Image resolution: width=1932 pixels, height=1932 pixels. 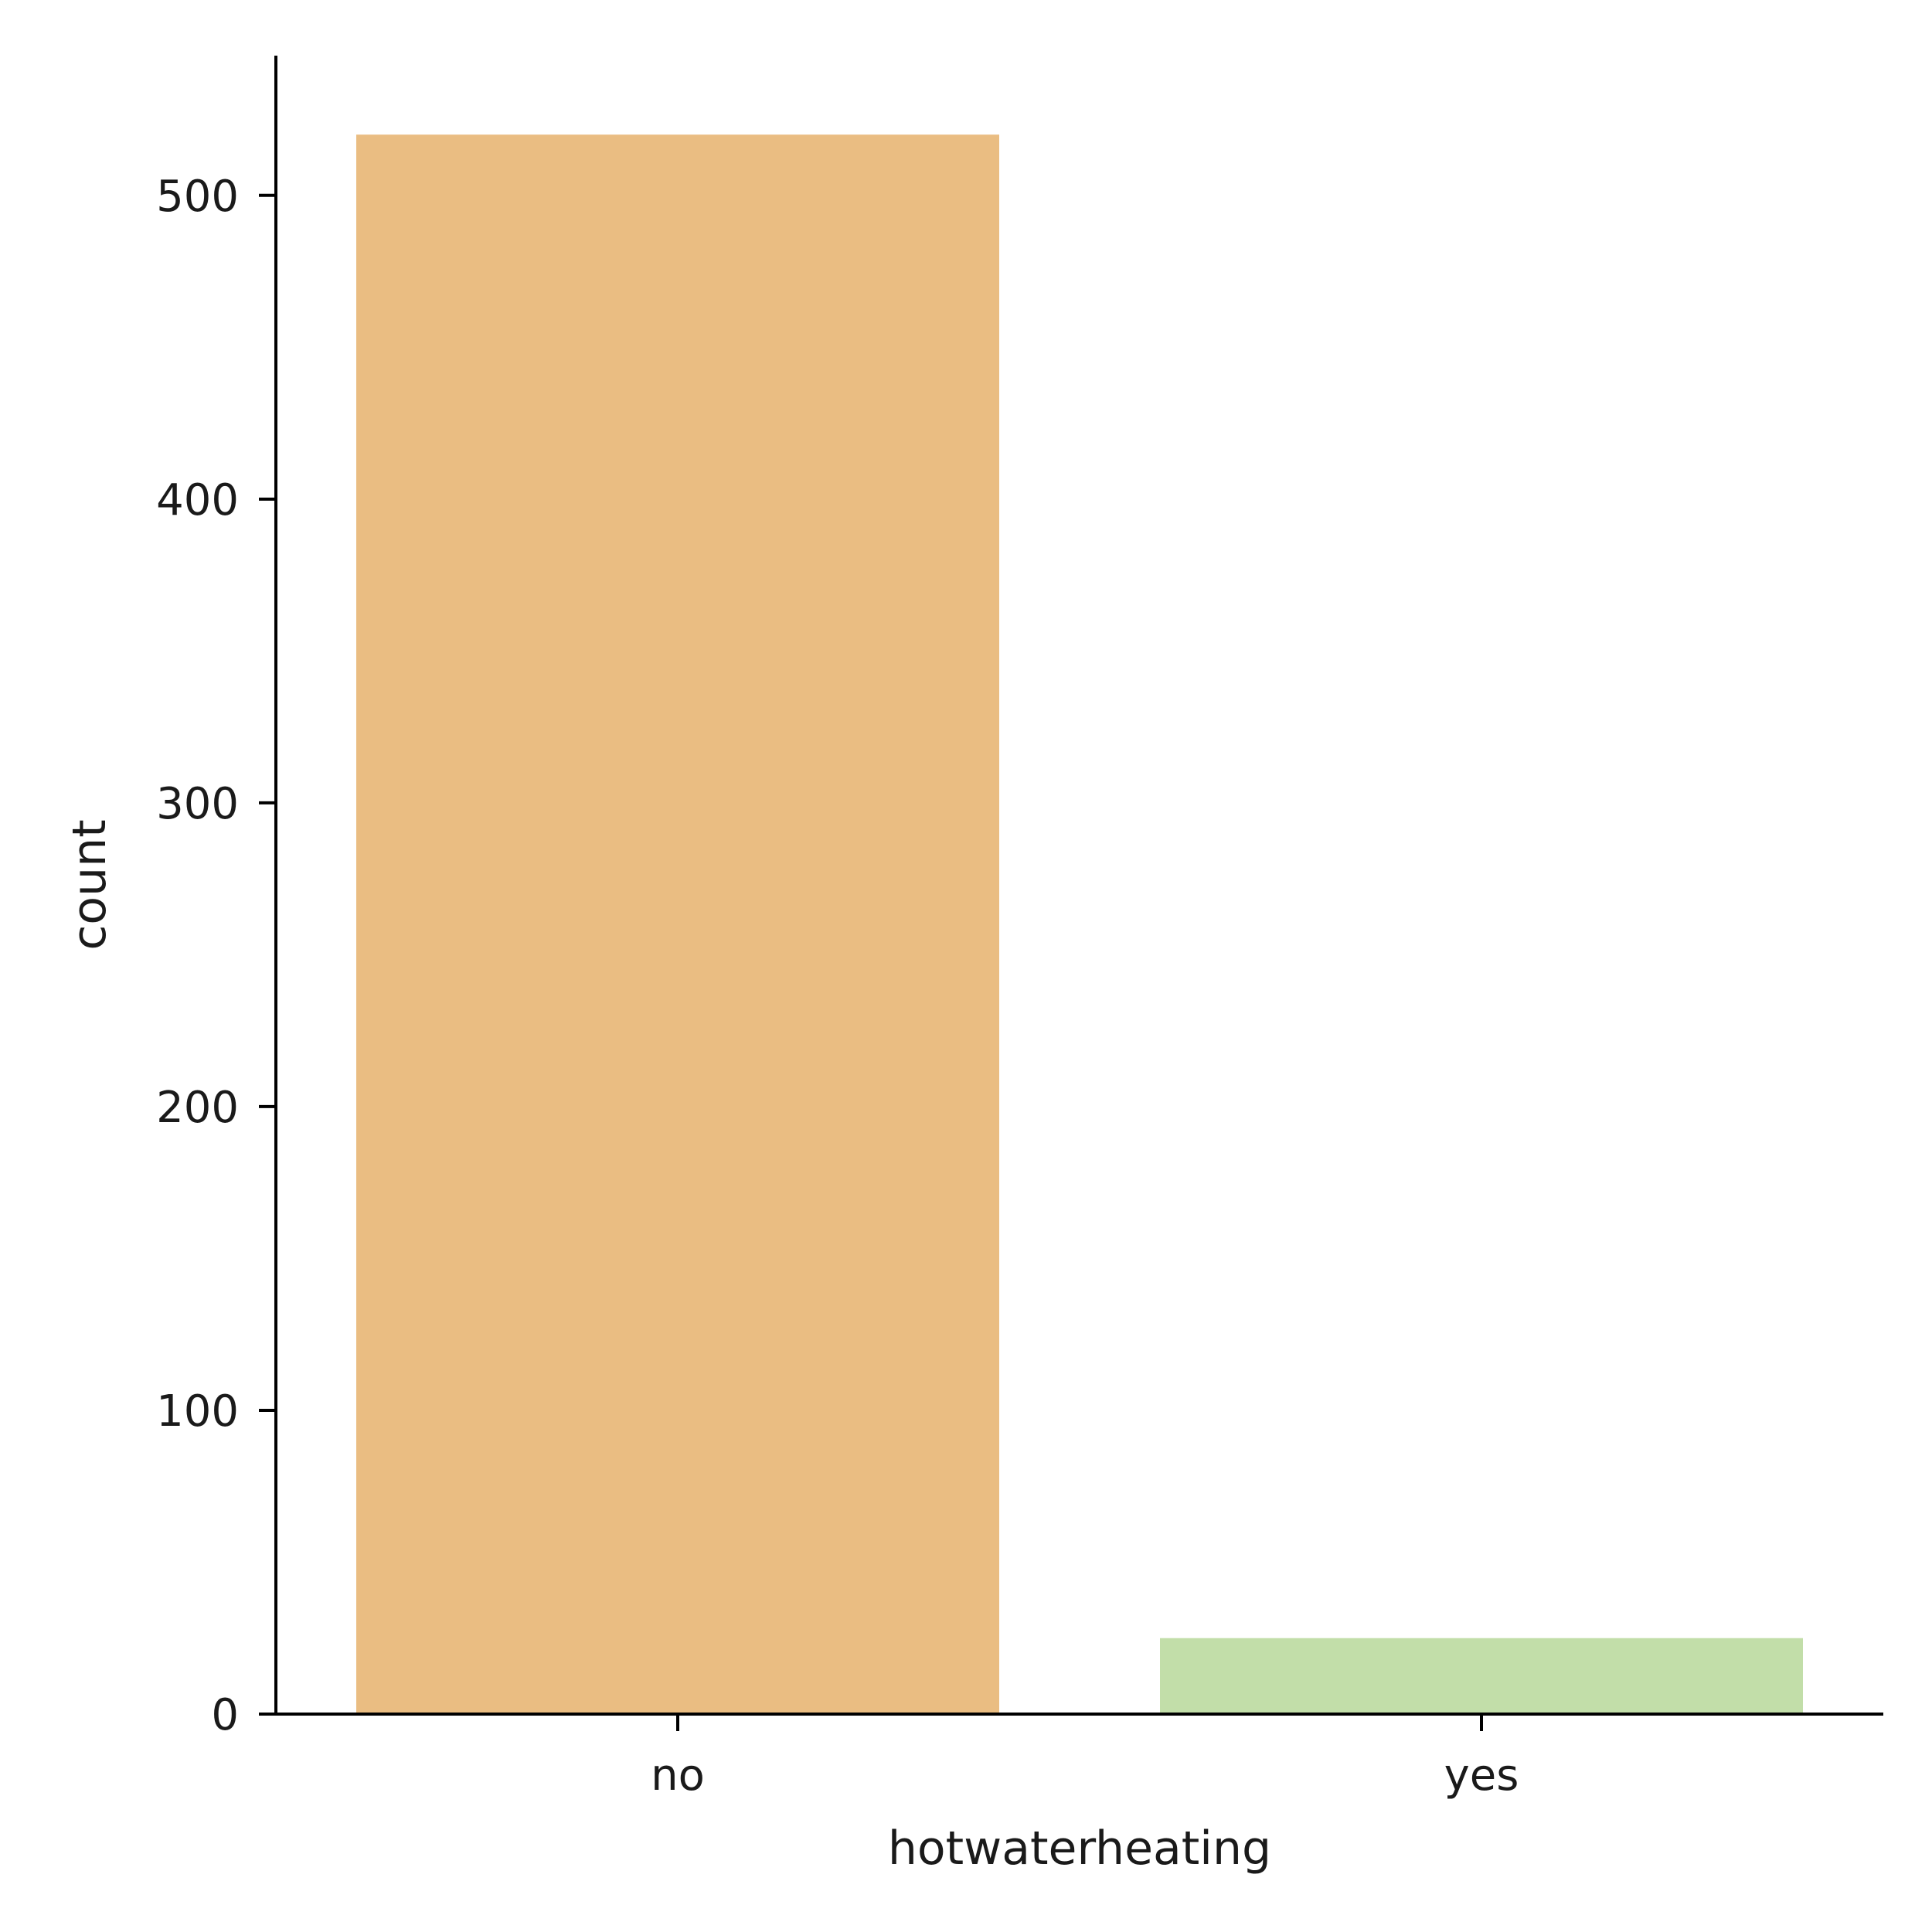 I want to click on y-tick-label: 100, so click(x=198, y=1412).